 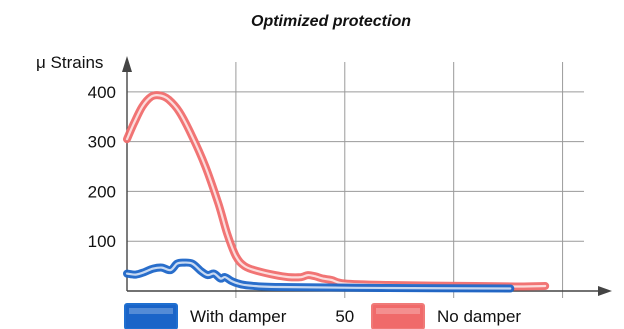 I want to click on legend-swatch-shine-no-damper, so click(x=398, y=311).